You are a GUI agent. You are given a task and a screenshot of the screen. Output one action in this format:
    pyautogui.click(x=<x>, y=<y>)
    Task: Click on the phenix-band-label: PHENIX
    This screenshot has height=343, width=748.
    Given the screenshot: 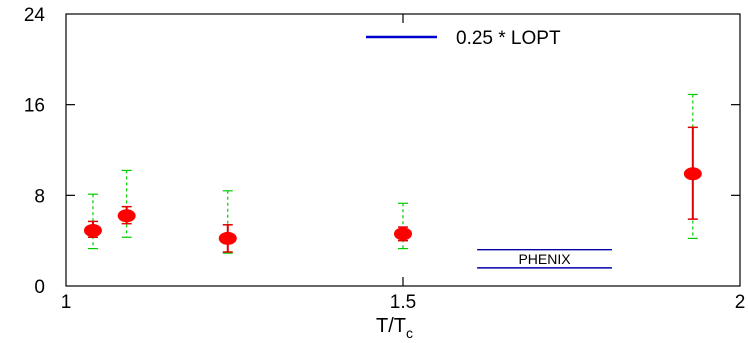 What is the action you would take?
    pyautogui.click(x=544, y=259)
    